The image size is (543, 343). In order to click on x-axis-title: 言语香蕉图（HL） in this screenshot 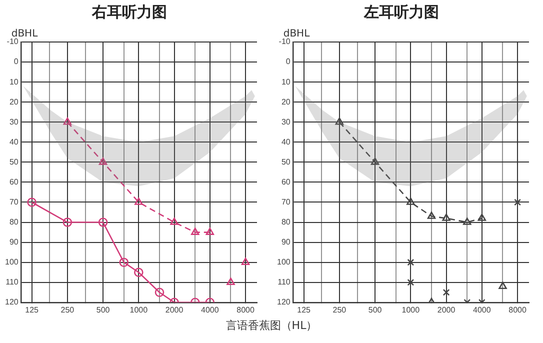, I will do `click(271, 325)`.